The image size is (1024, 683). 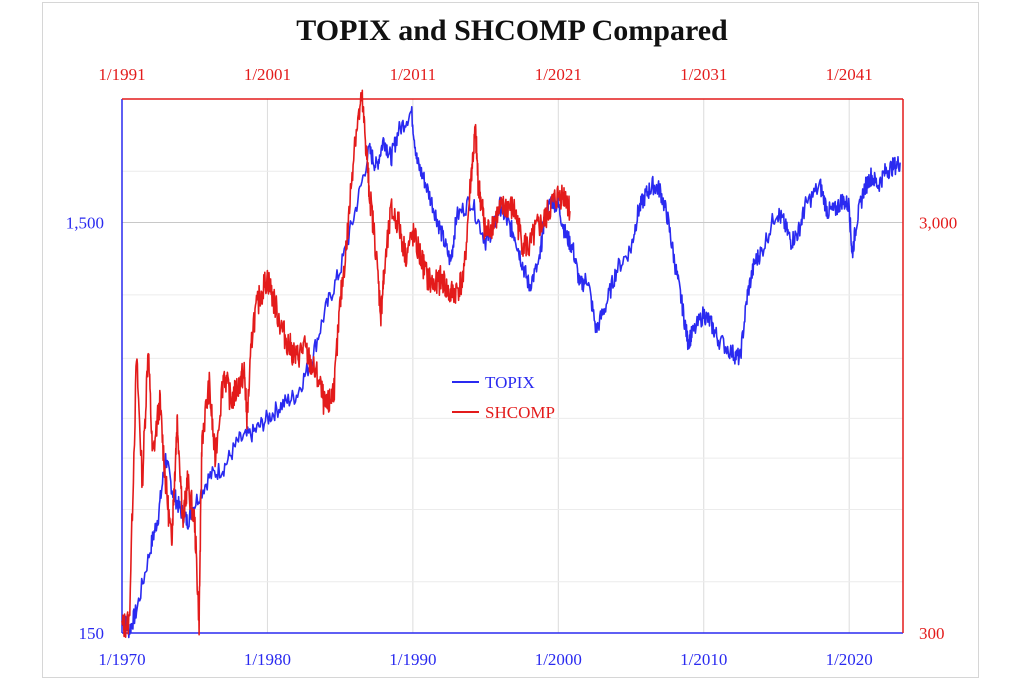 What do you see at coordinates (267, 659) in the screenshot?
I see `x-bottom-tick-label-1: 1/1980` at bounding box center [267, 659].